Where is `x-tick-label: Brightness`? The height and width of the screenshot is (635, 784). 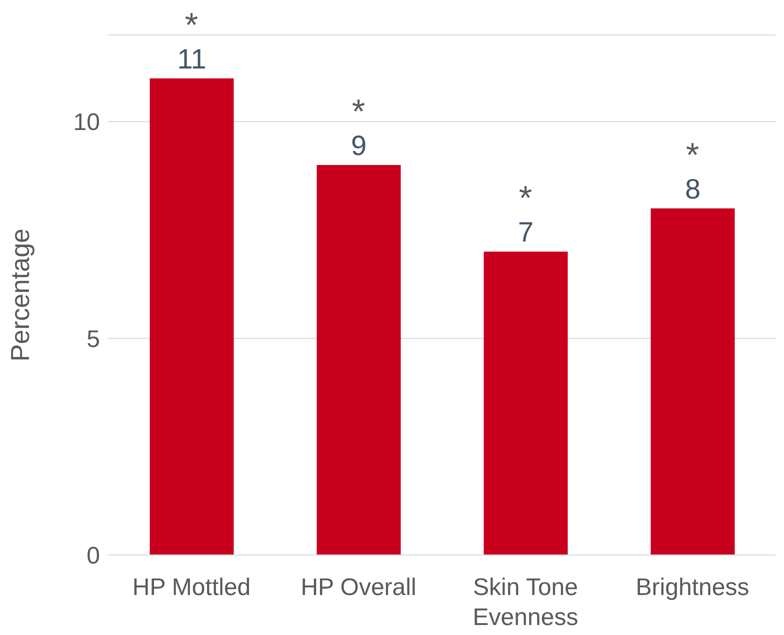 x-tick-label: Brightness is located at coordinates (693, 587).